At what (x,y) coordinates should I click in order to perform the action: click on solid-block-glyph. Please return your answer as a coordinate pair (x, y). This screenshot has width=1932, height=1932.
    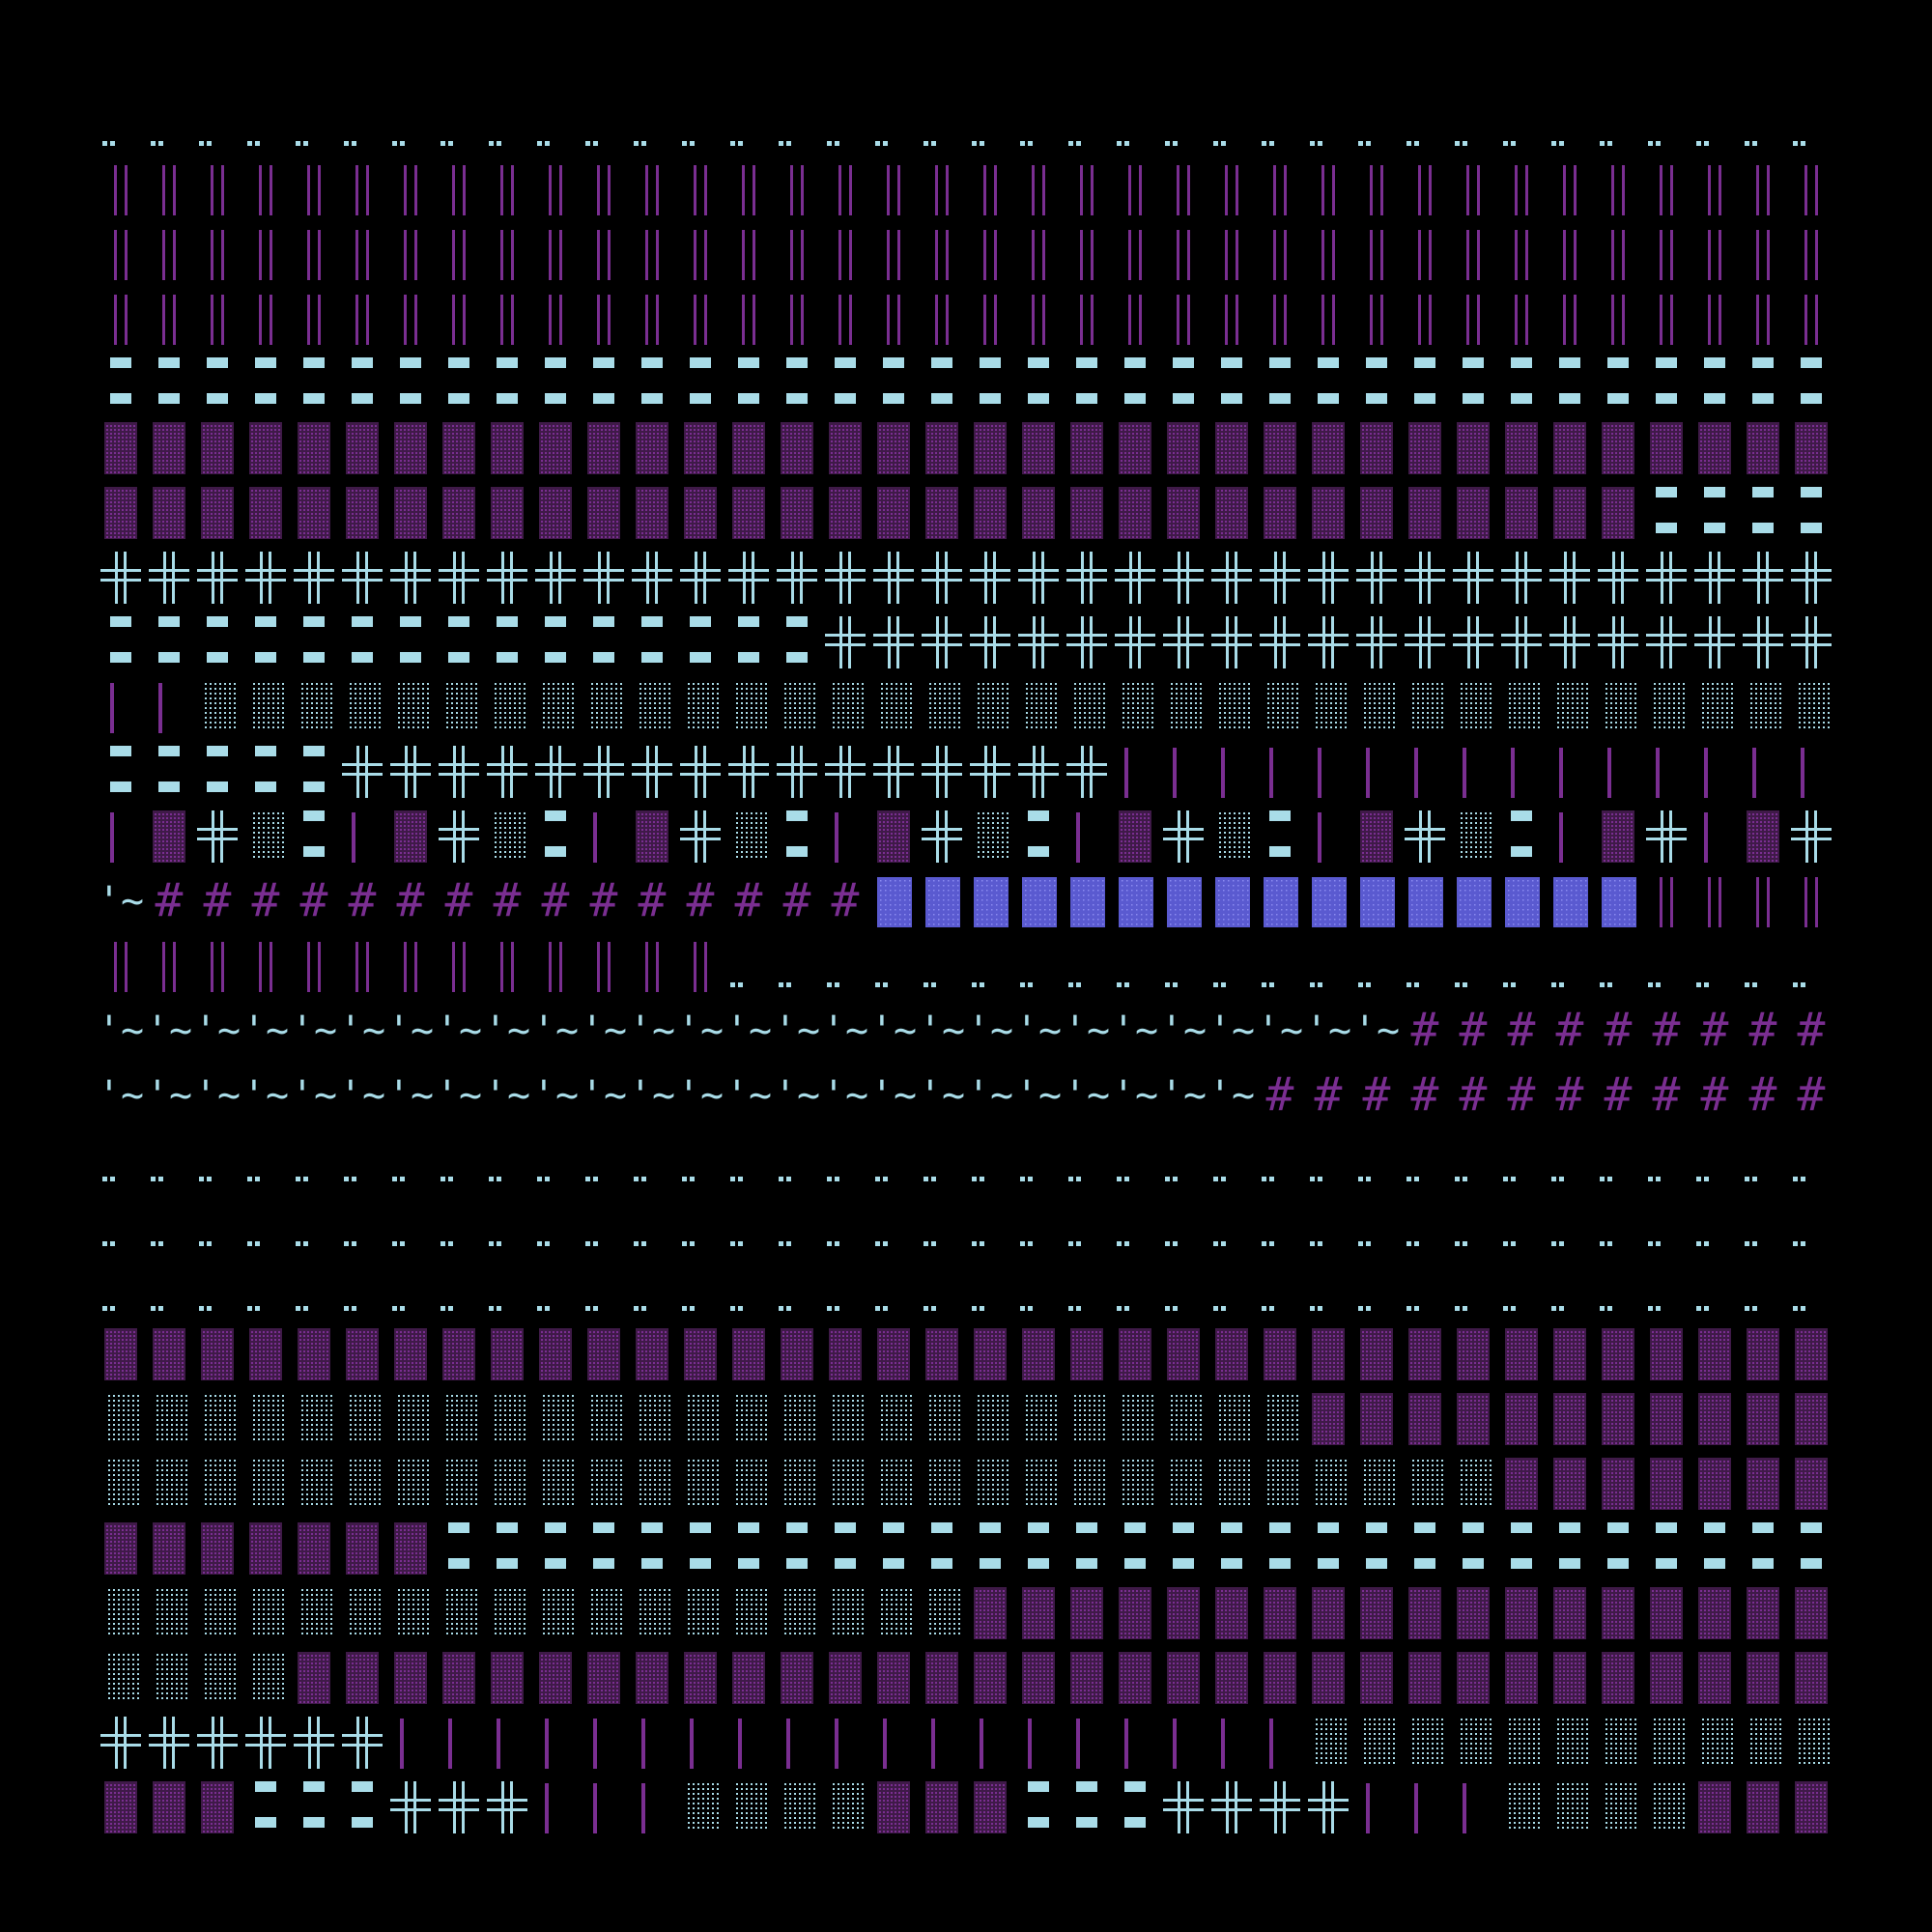
    Looking at the image, I should click on (1256, 902).